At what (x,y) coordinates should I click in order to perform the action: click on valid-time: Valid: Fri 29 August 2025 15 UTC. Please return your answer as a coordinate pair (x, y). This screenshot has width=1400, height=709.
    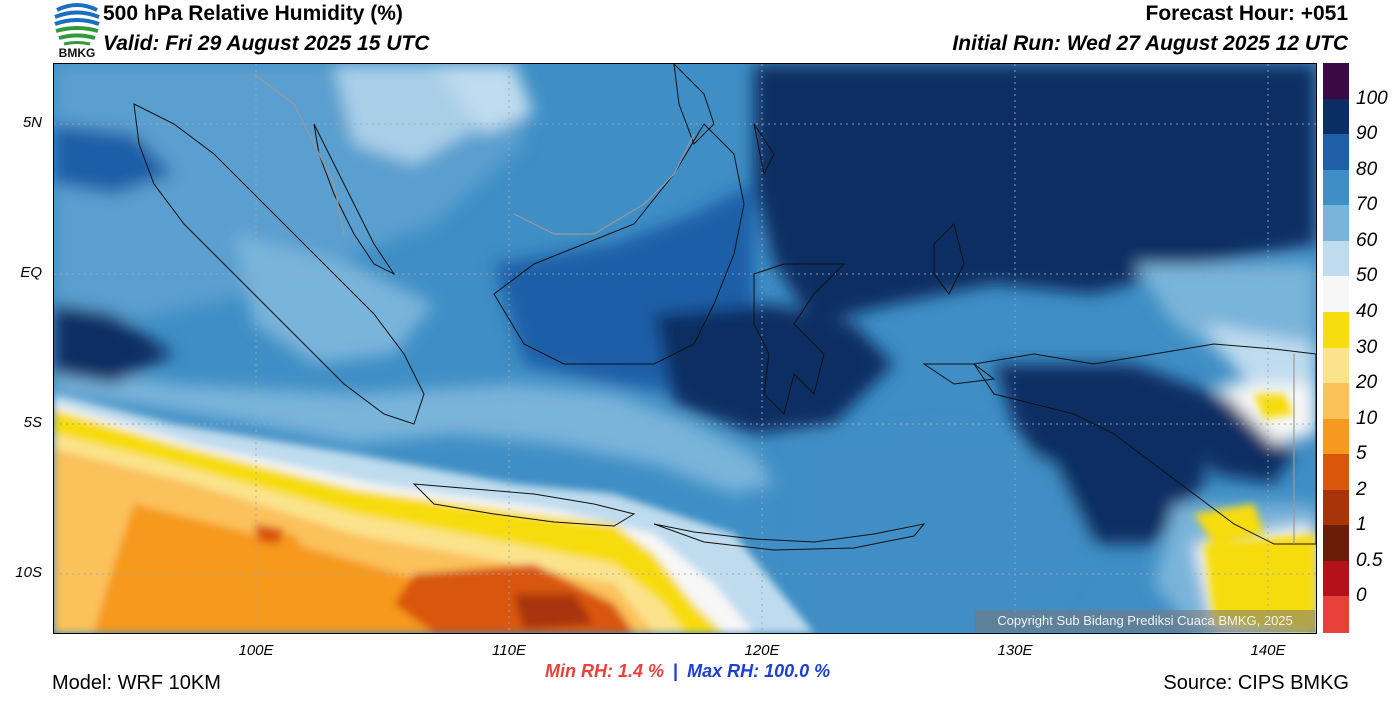
    Looking at the image, I should click on (266, 43).